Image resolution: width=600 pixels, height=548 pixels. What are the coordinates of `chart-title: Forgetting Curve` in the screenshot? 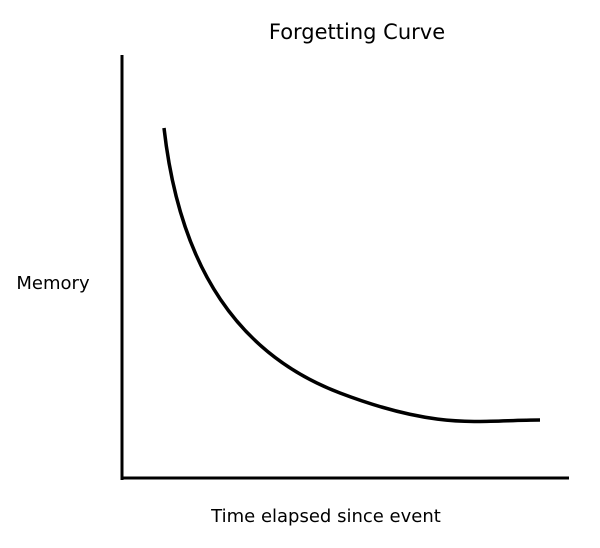 It's located at (357, 32).